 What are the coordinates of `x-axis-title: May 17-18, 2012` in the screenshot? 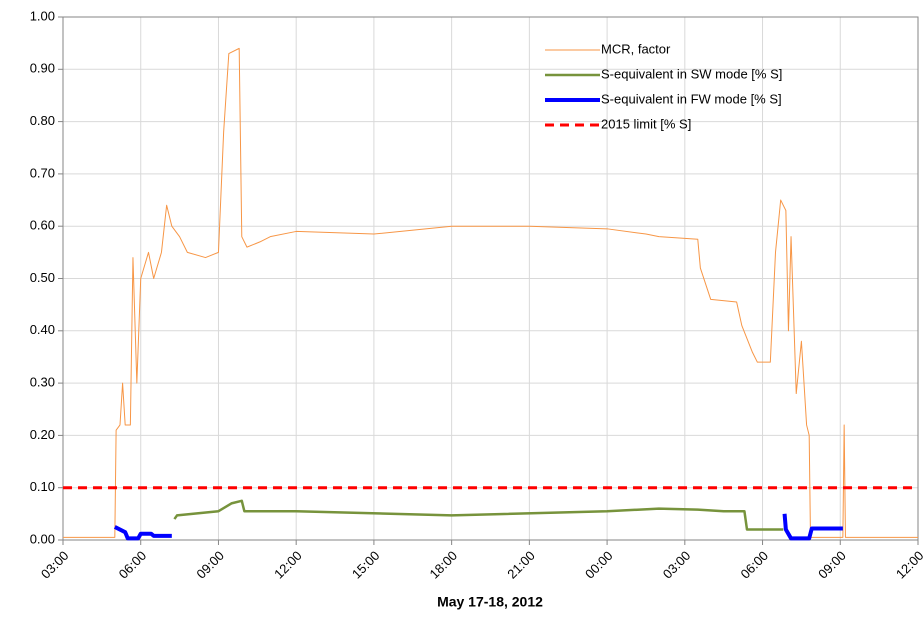 It's located at (490, 602).